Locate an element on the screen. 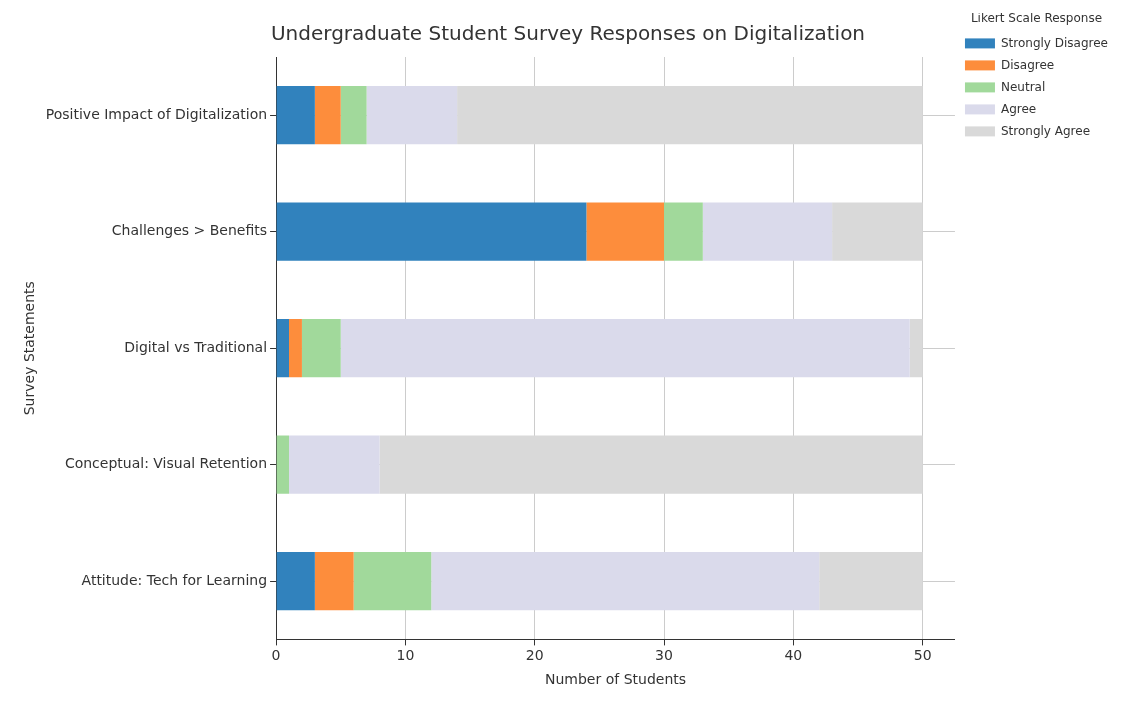  x-tick-label: 10 is located at coordinates (405, 655).